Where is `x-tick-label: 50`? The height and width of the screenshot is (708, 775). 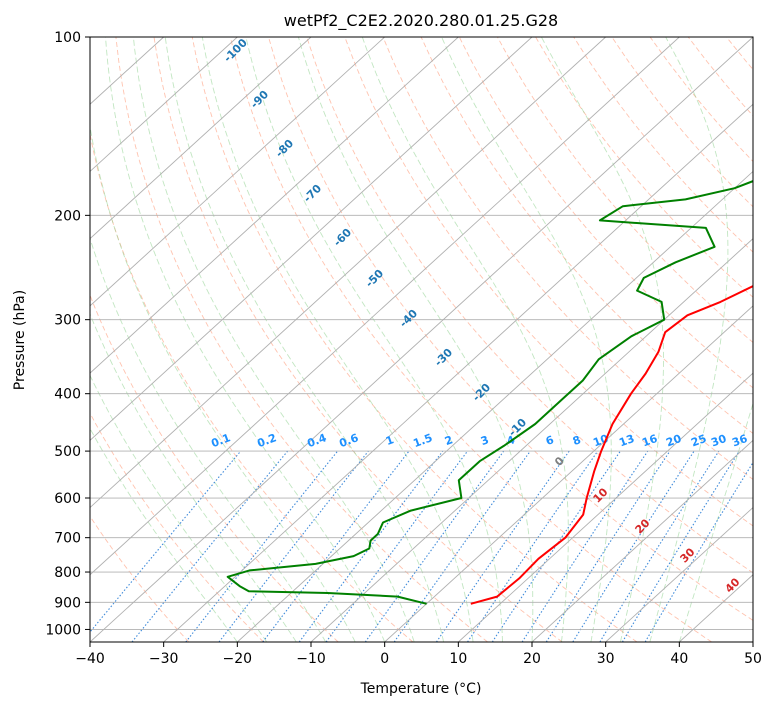
x-tick-label: 50 is located at coordinates (753, 659).